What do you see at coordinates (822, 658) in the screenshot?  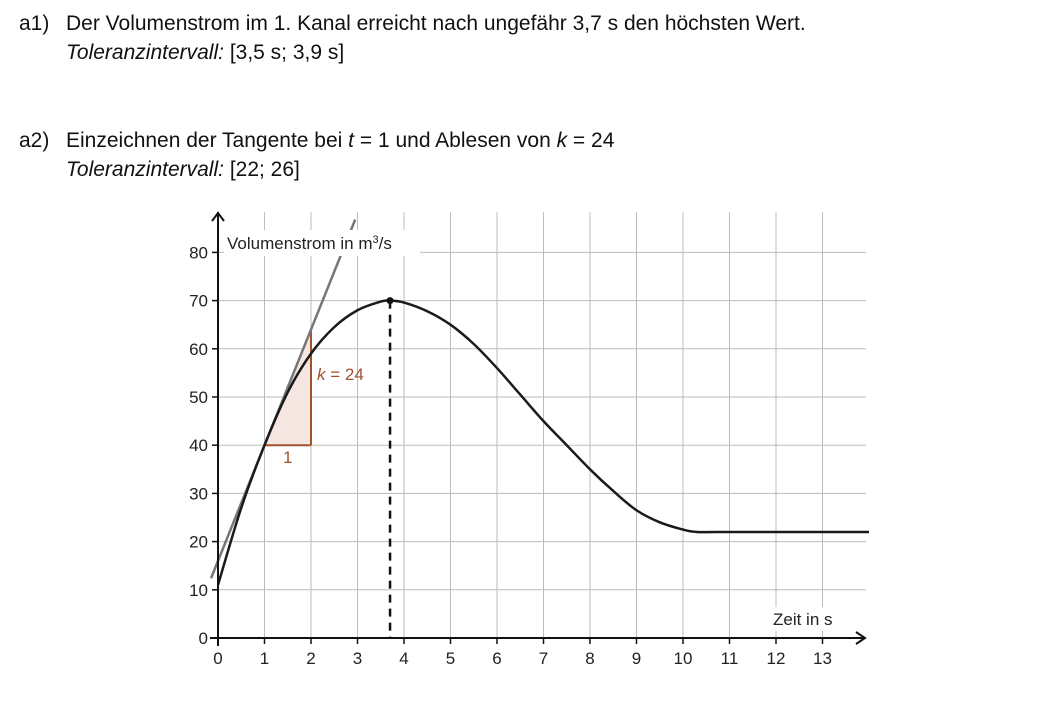 I see `x-tick-label: 13` at bounding box center [822, 658].